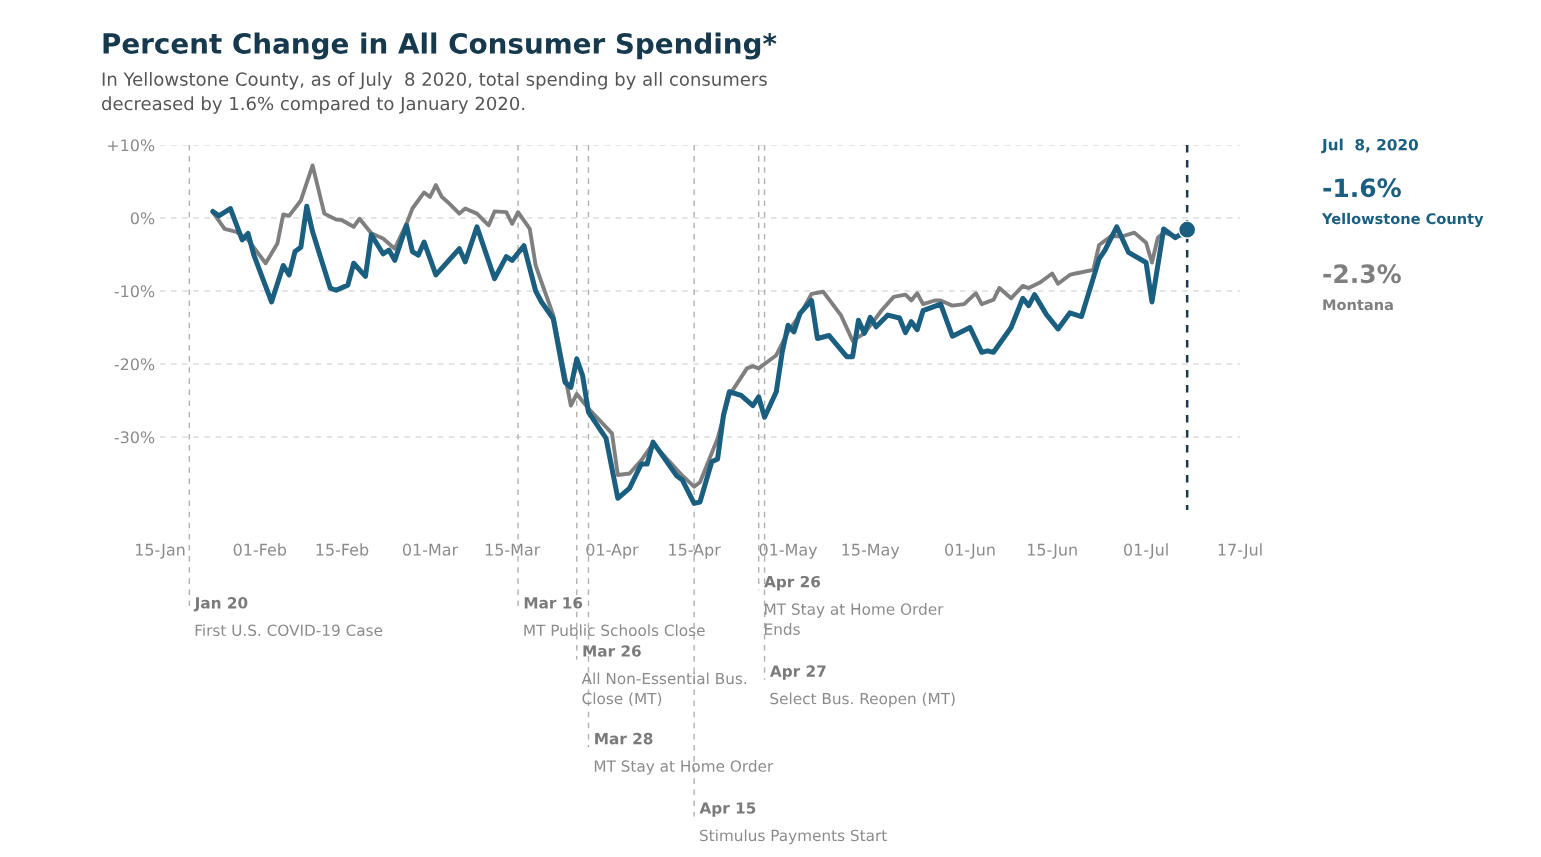  What do you see at coordinates (862, 686) in the screenshot?
I see `ref-line-label: Apr 27 Select Bus. Reopen (MT)` at bounding box center [862, 686].